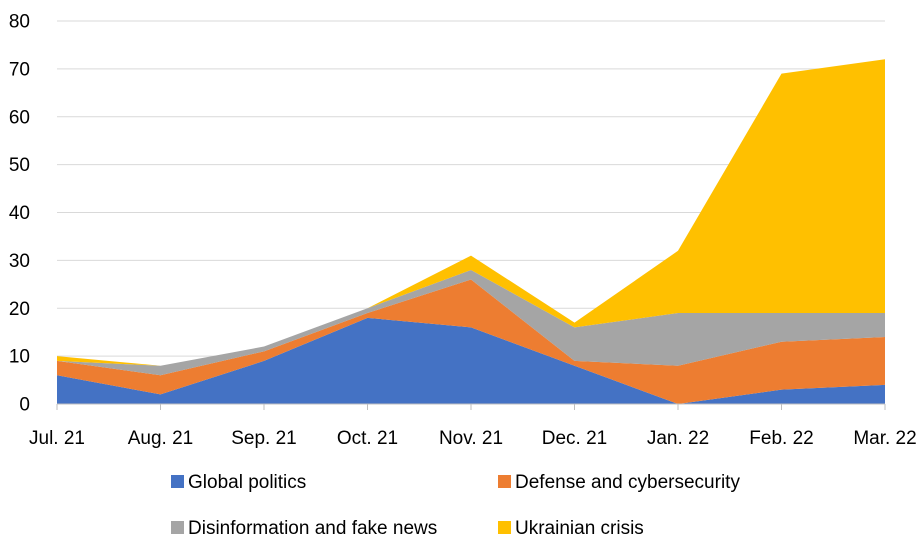  What do you see at coordinates (19, 213) in the screenshot?
I see `y-tick-label: 40` at bounding box center [19, 213].